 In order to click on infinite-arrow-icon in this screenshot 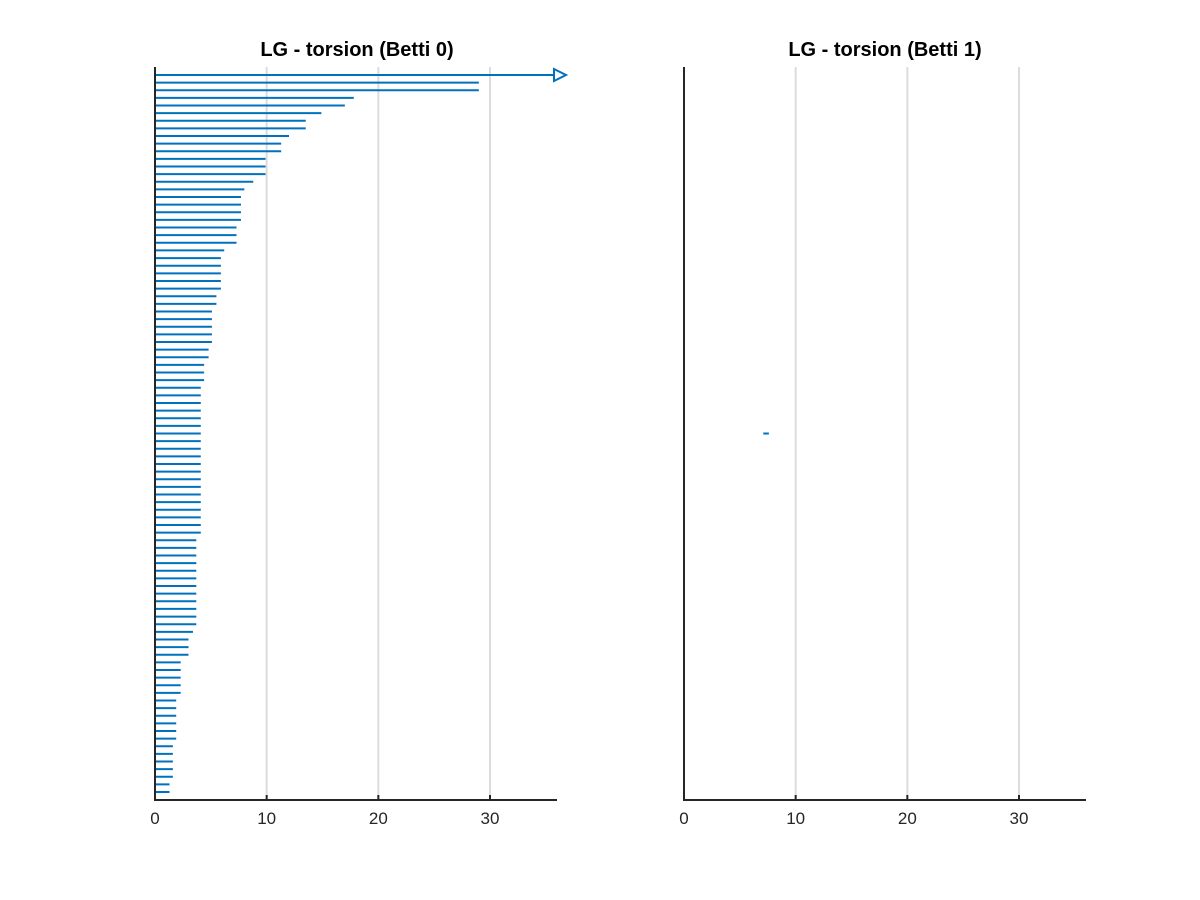, I will do `click(561, 75)`.